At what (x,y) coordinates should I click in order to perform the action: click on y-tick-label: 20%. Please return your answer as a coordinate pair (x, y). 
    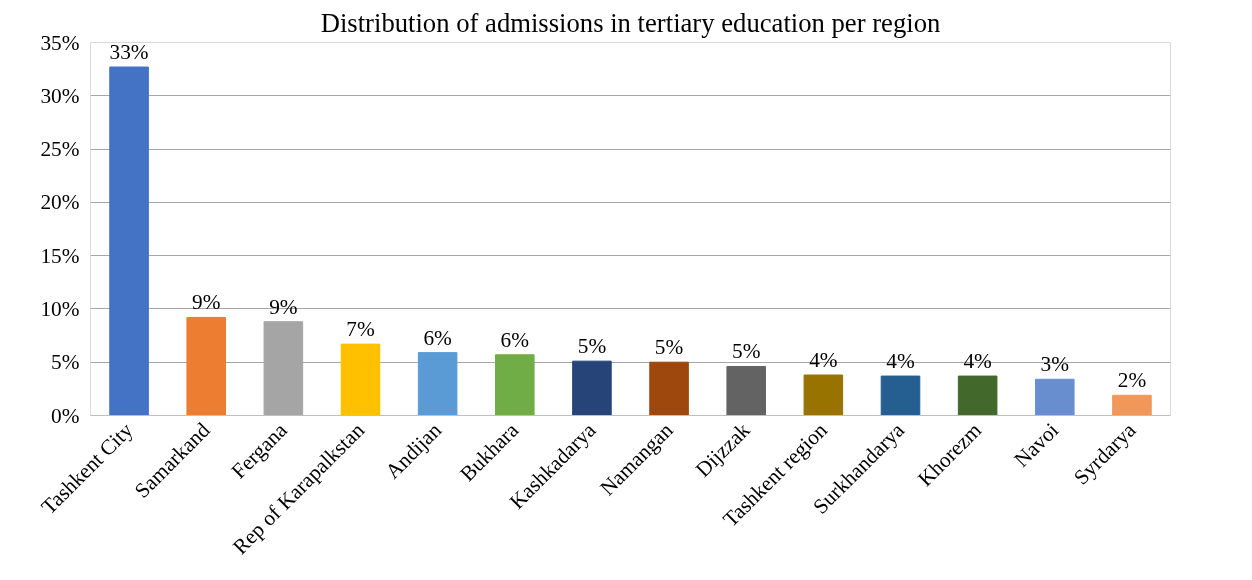
    Looking at the image, I should click on (60, 202).